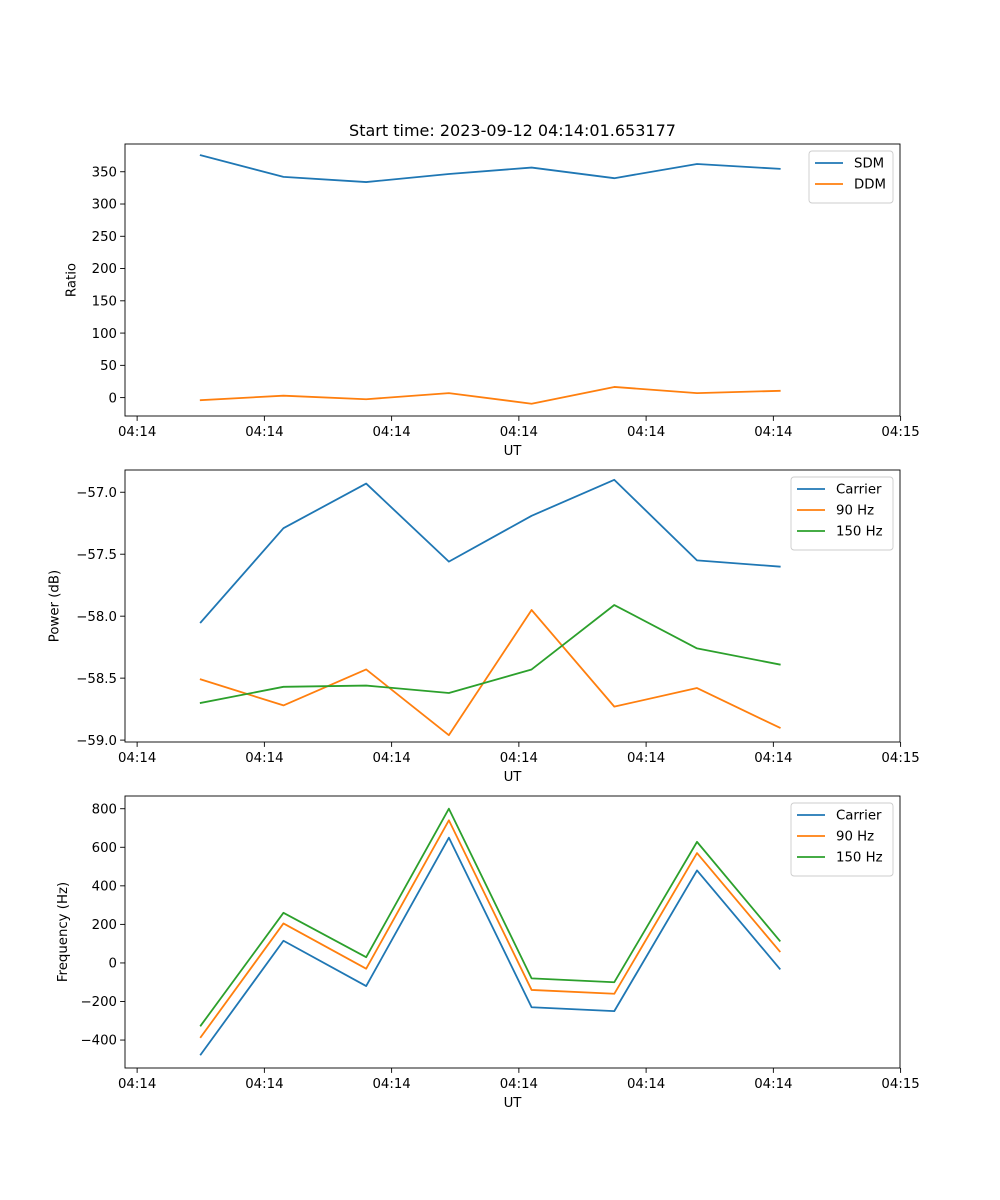  I want to click on chart-title: Start time: 2023-09-12 04:14:01.653177, so click(512, 130).